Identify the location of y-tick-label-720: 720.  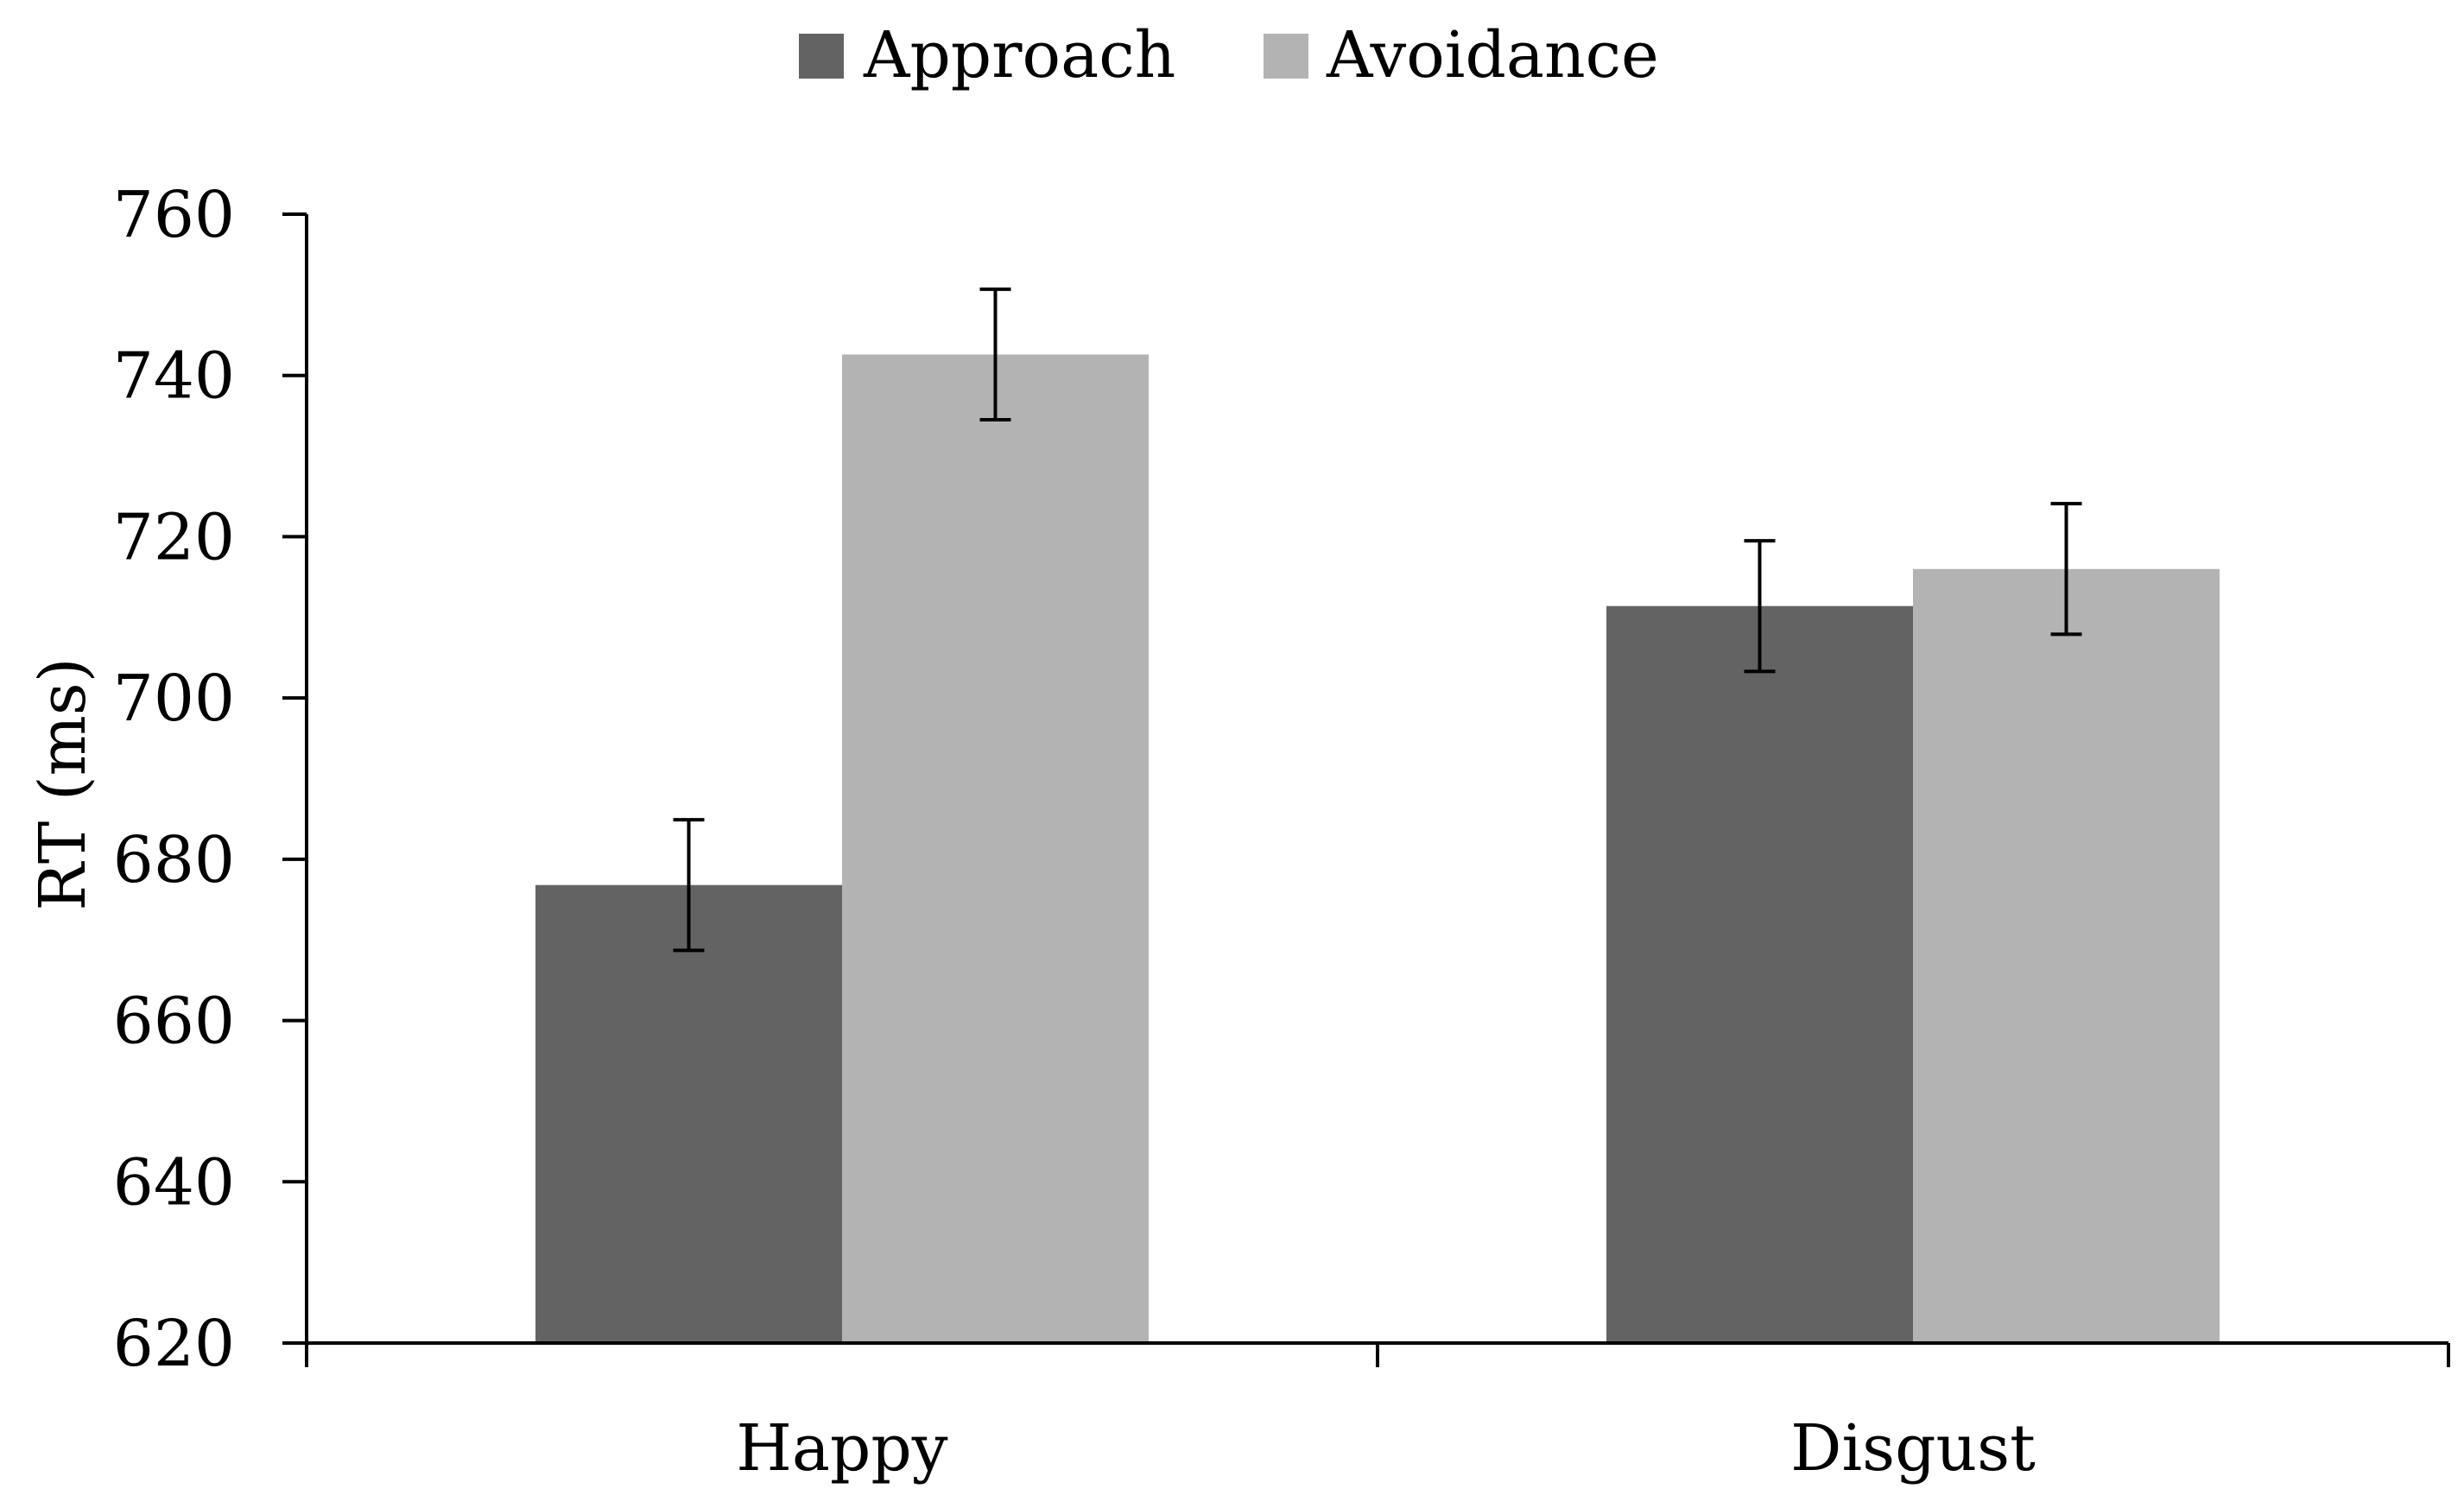
(174, 537).